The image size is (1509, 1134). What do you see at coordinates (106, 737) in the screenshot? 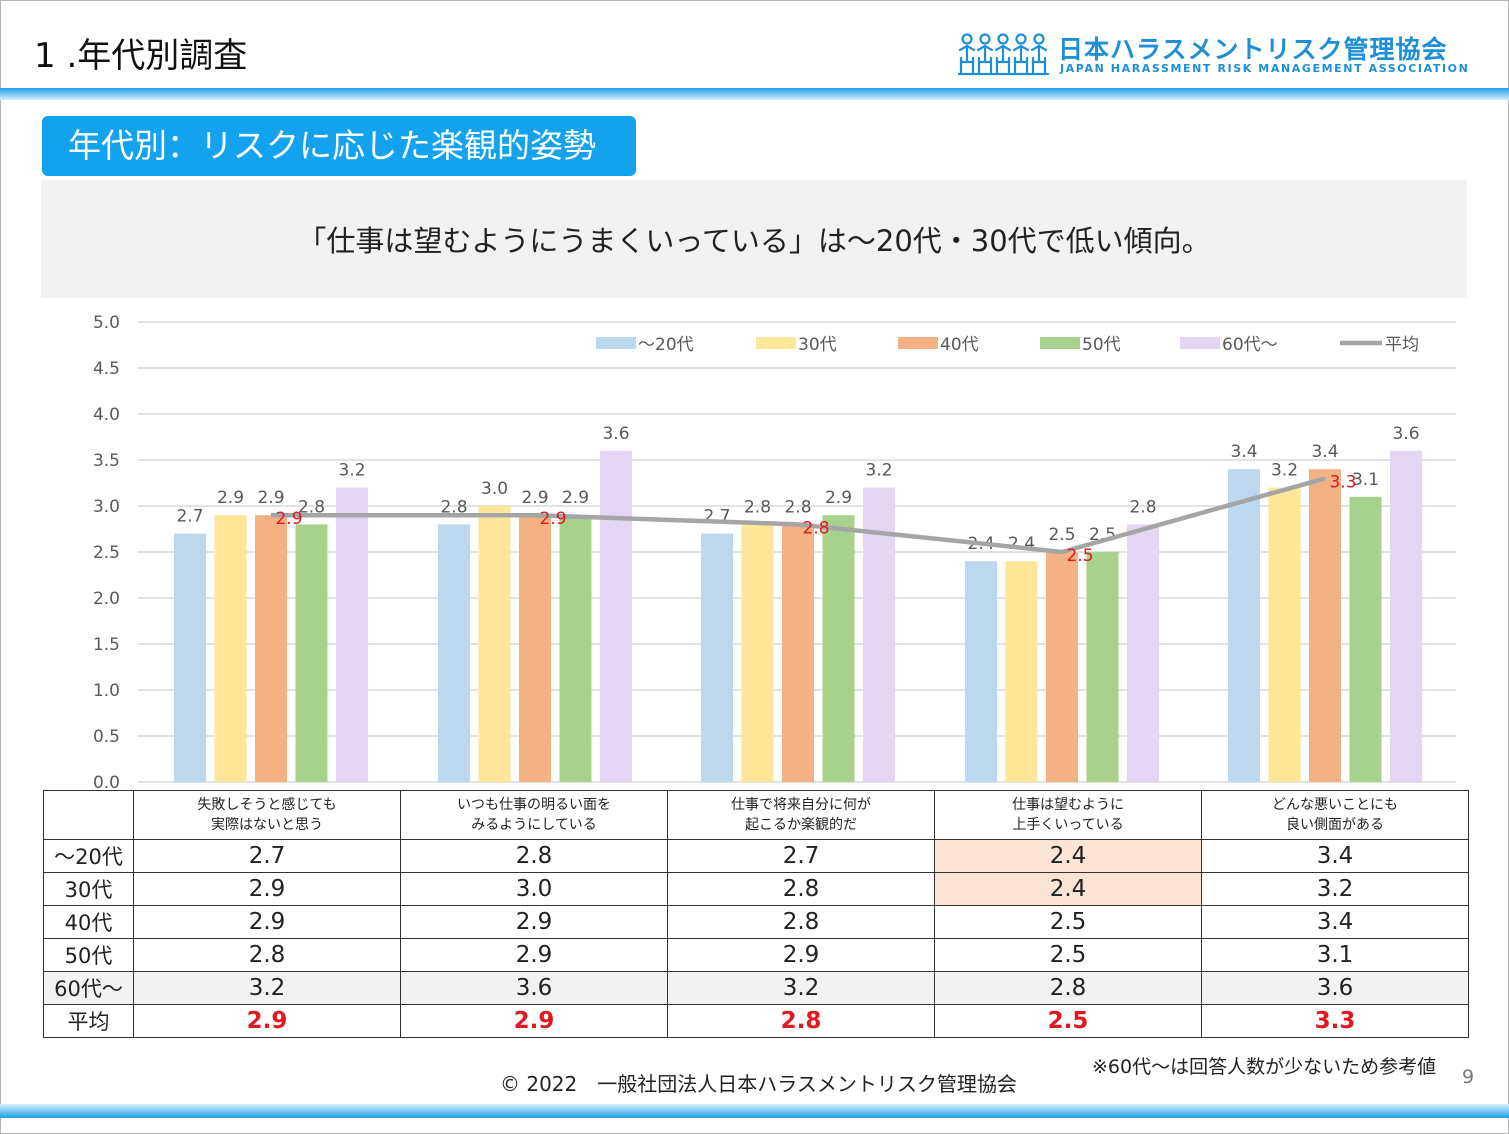
I see `y-tick-label: 0.5` at bounding box center [106, 737].